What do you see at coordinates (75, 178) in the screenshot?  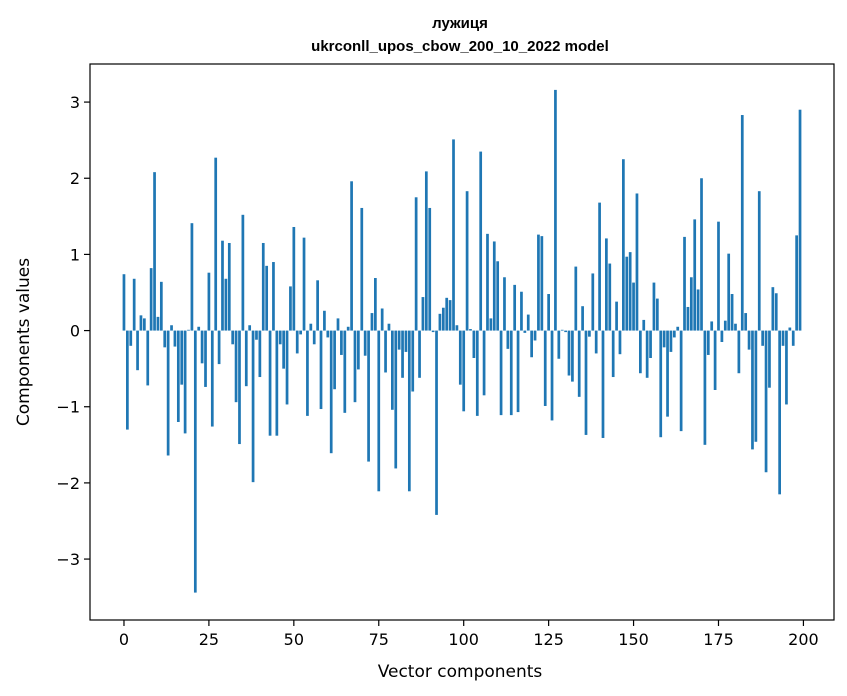 I see `y-tick-label: 2` at bounding box center [75, 178].